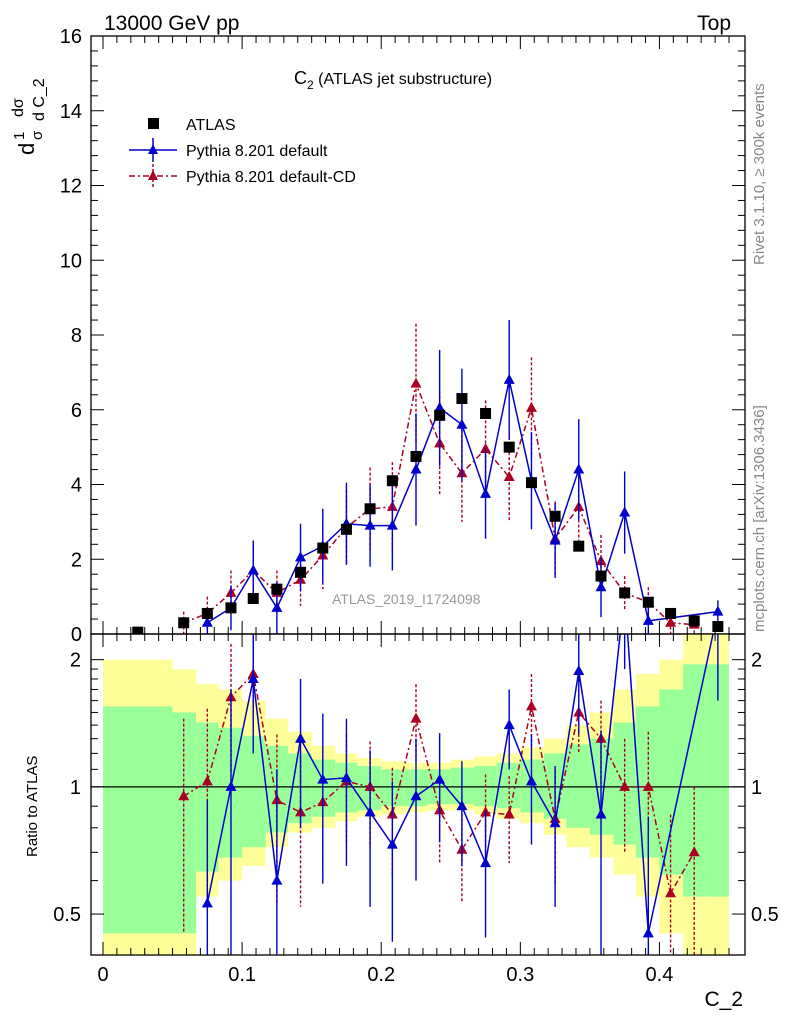 This screenshot has height=1024, width=786. What do you see at coordinates (76, 411) in the screenshot?
I see `main-ytick-label: 6` at bounding box center [76, 411].